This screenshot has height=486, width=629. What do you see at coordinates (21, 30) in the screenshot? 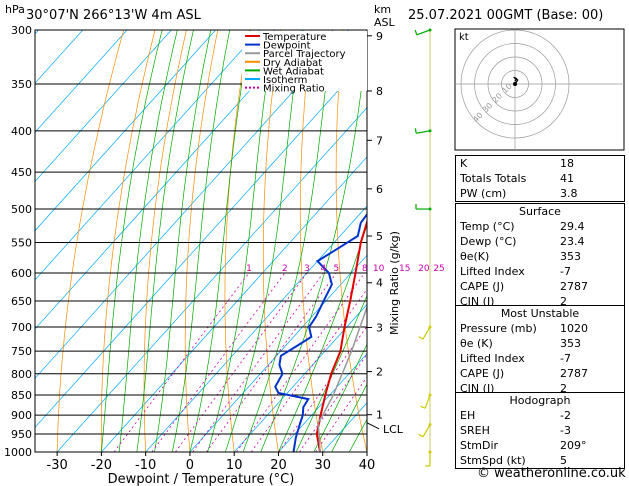
I see `pressure-tick-label: 300` at bounding box center [21, 30].